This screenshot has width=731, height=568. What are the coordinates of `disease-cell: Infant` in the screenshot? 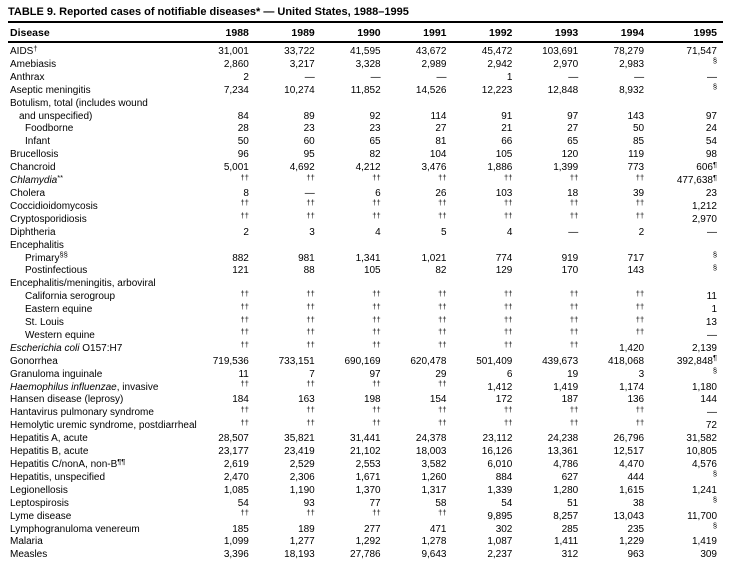 It's located at (38, 142).